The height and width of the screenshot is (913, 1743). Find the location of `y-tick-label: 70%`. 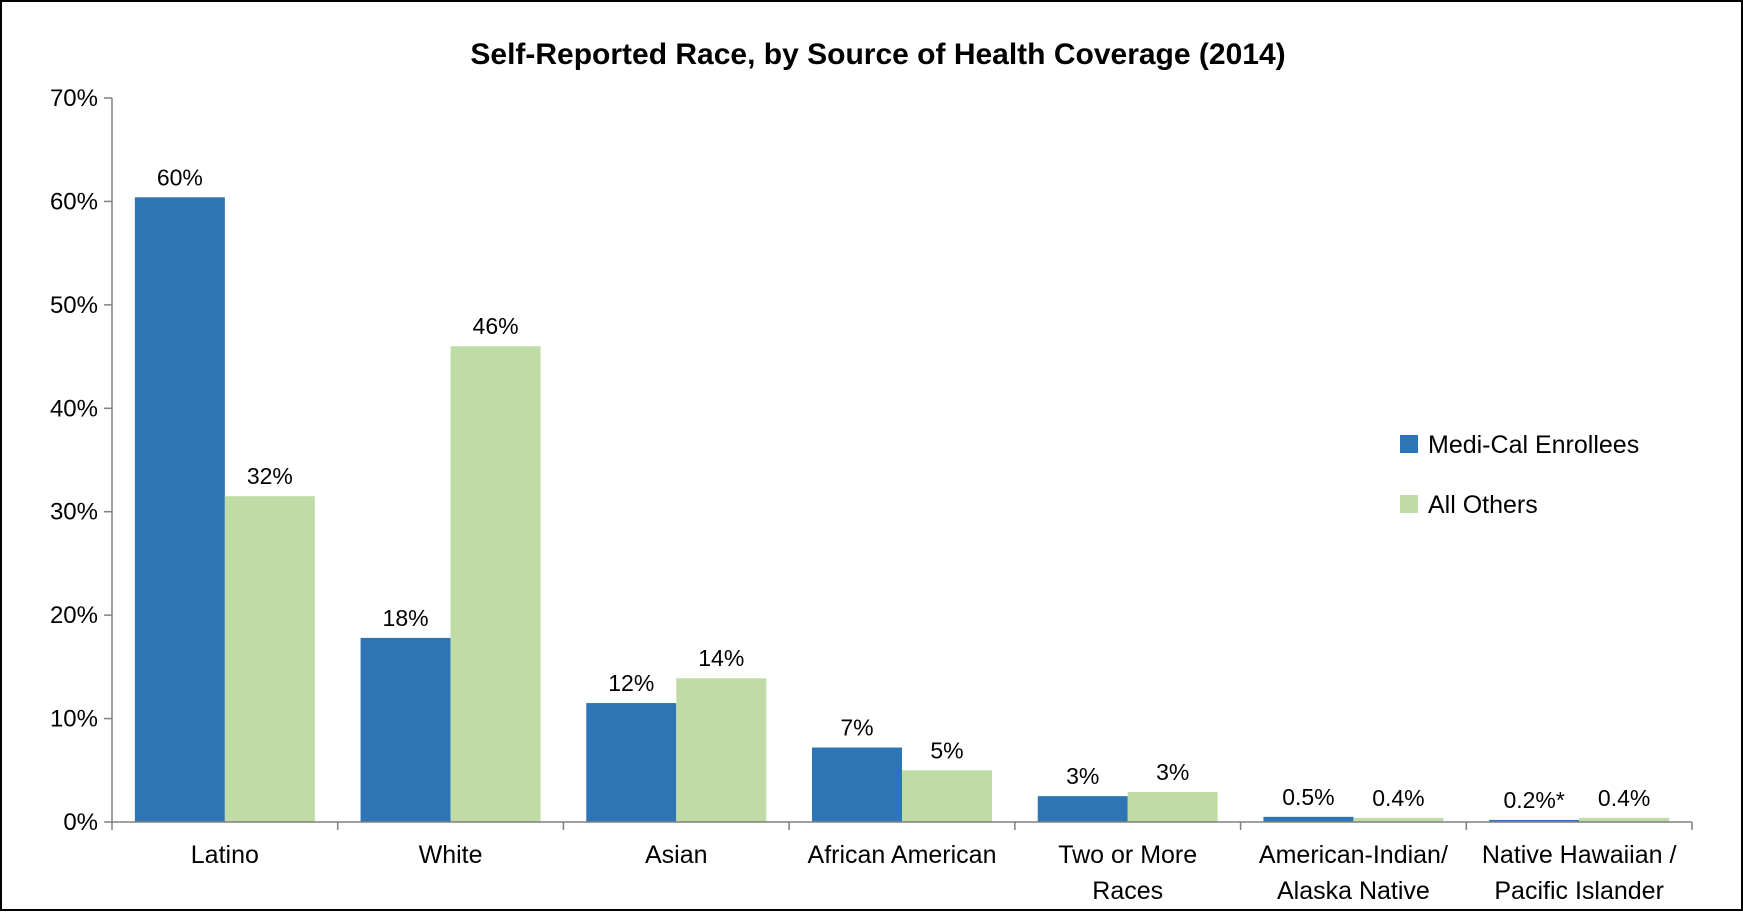

y-tick-label: 70% is located at coordinates (74, 98).